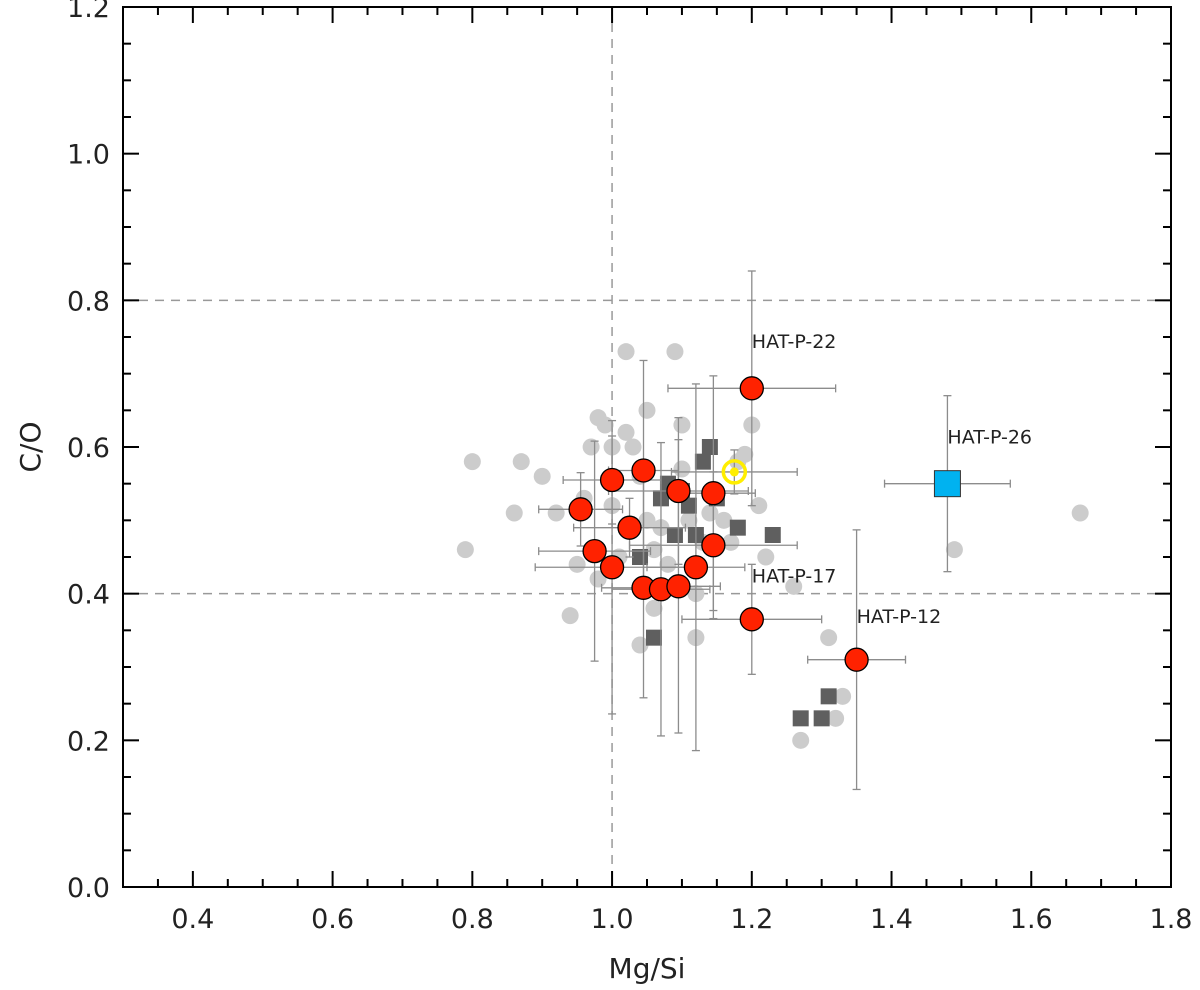 The image size is (1200, 990). Describe the element at coordinates (88, 741) in the screenshot. I see `y-tick-label: 0.2` at that location.